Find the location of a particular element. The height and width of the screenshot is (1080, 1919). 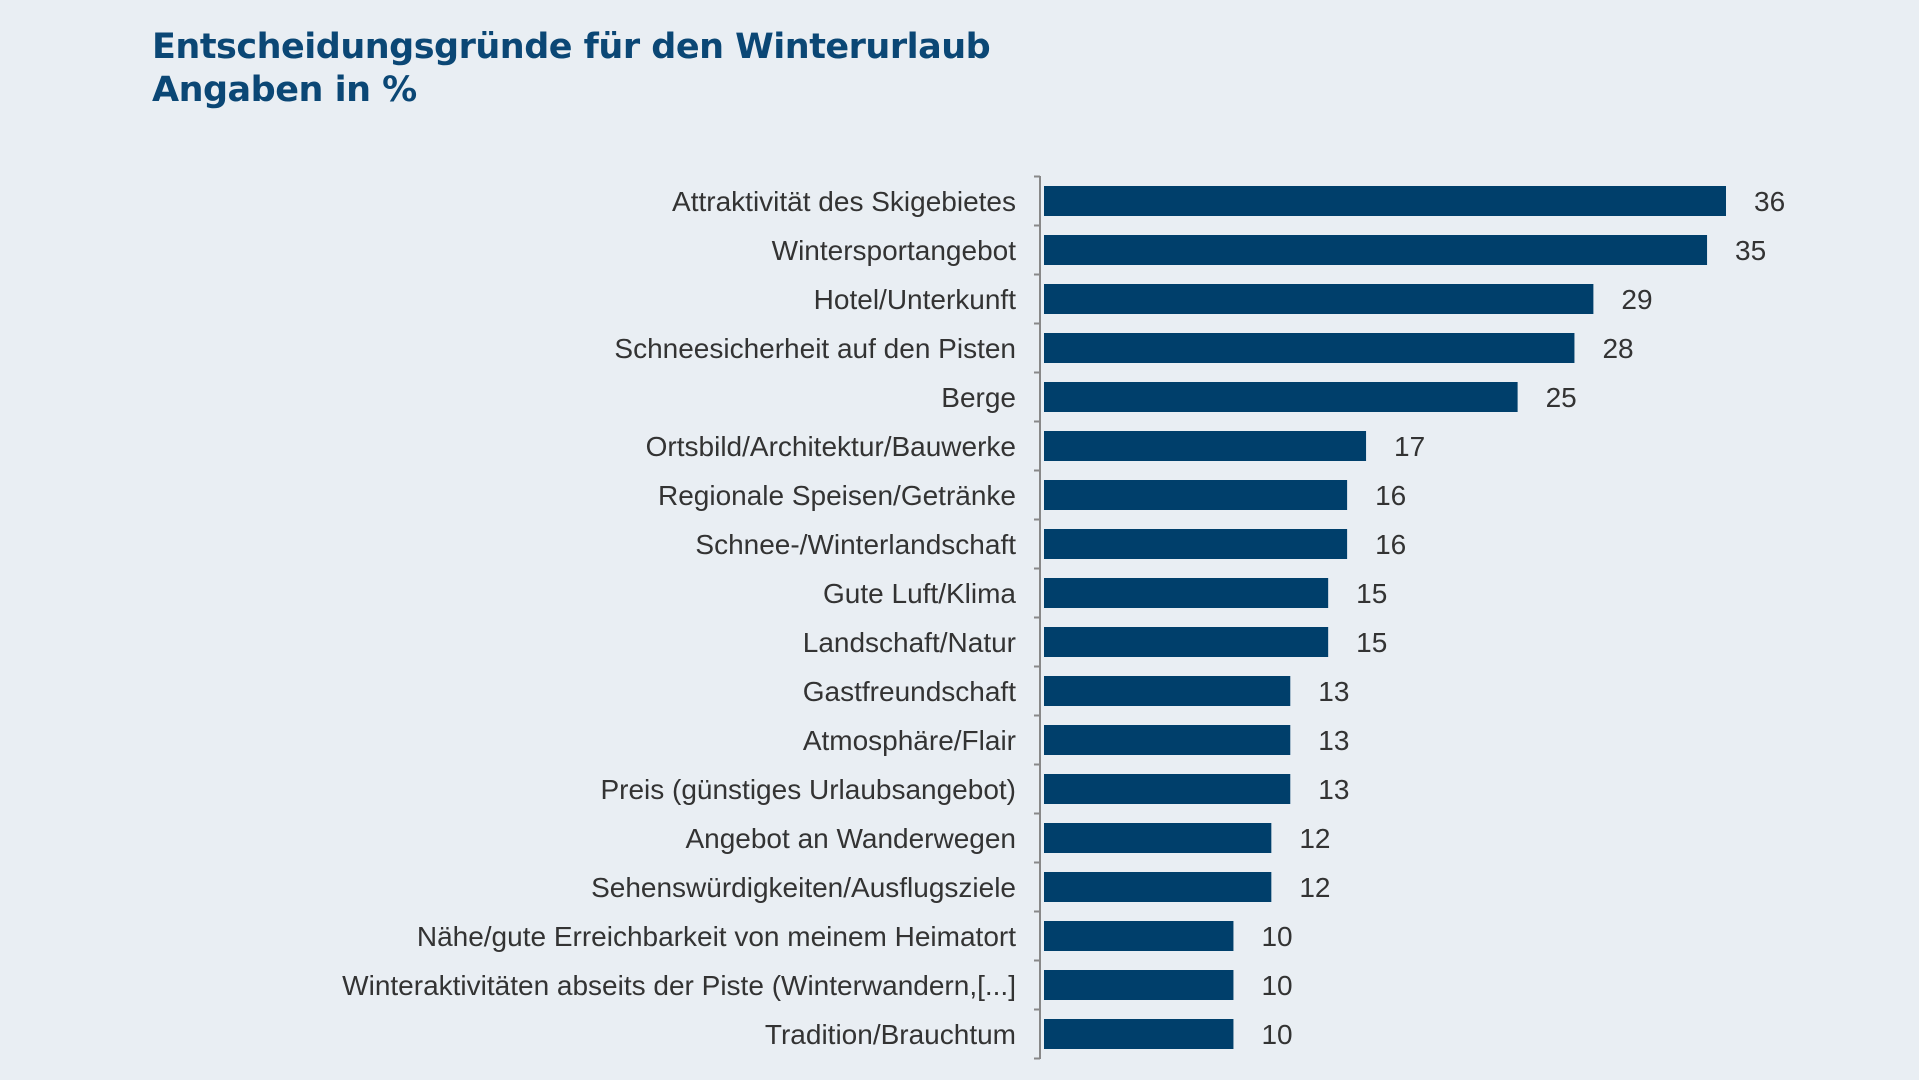

category-label: Angebot an Wanderwegen is located at coordinates (850, 838).